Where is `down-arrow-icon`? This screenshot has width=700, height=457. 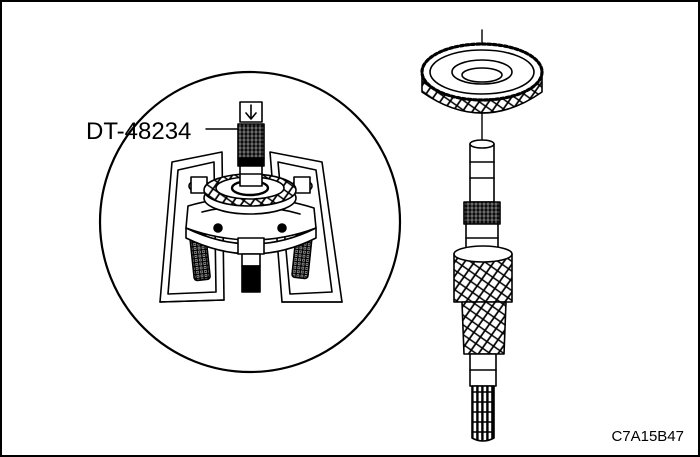 down-arrow-icon is located at coordinates (251, 112).